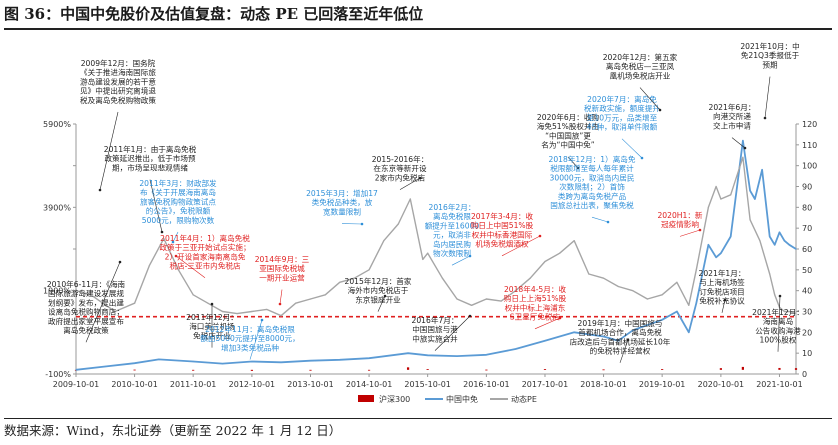  I want to click on annotation-line: 2011年3月：财政部发, so click(178, 183).